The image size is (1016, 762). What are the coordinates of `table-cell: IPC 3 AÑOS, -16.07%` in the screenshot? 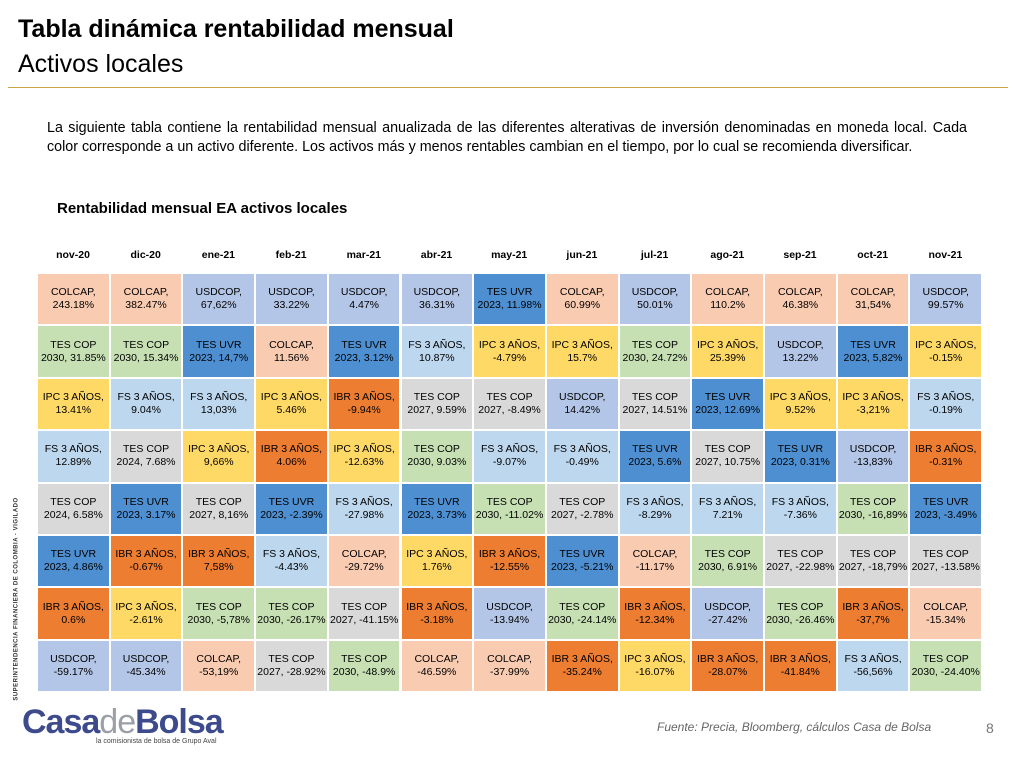 It's located at (655, 666).